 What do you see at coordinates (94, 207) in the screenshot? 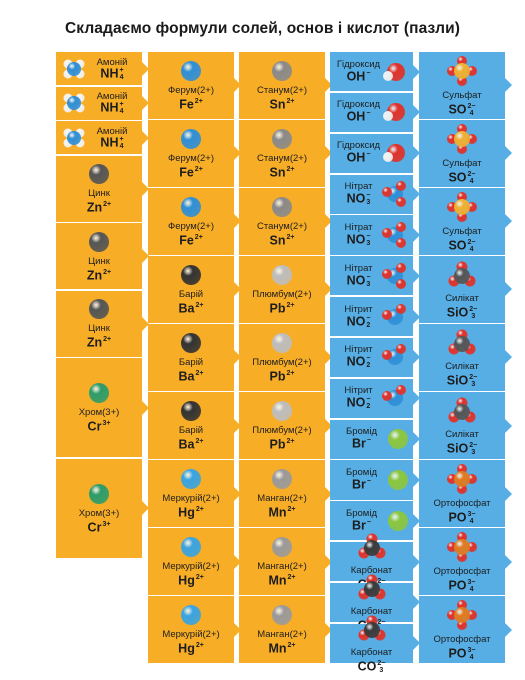
I see `formula-base: Zn` at bounding box center [94, 207].